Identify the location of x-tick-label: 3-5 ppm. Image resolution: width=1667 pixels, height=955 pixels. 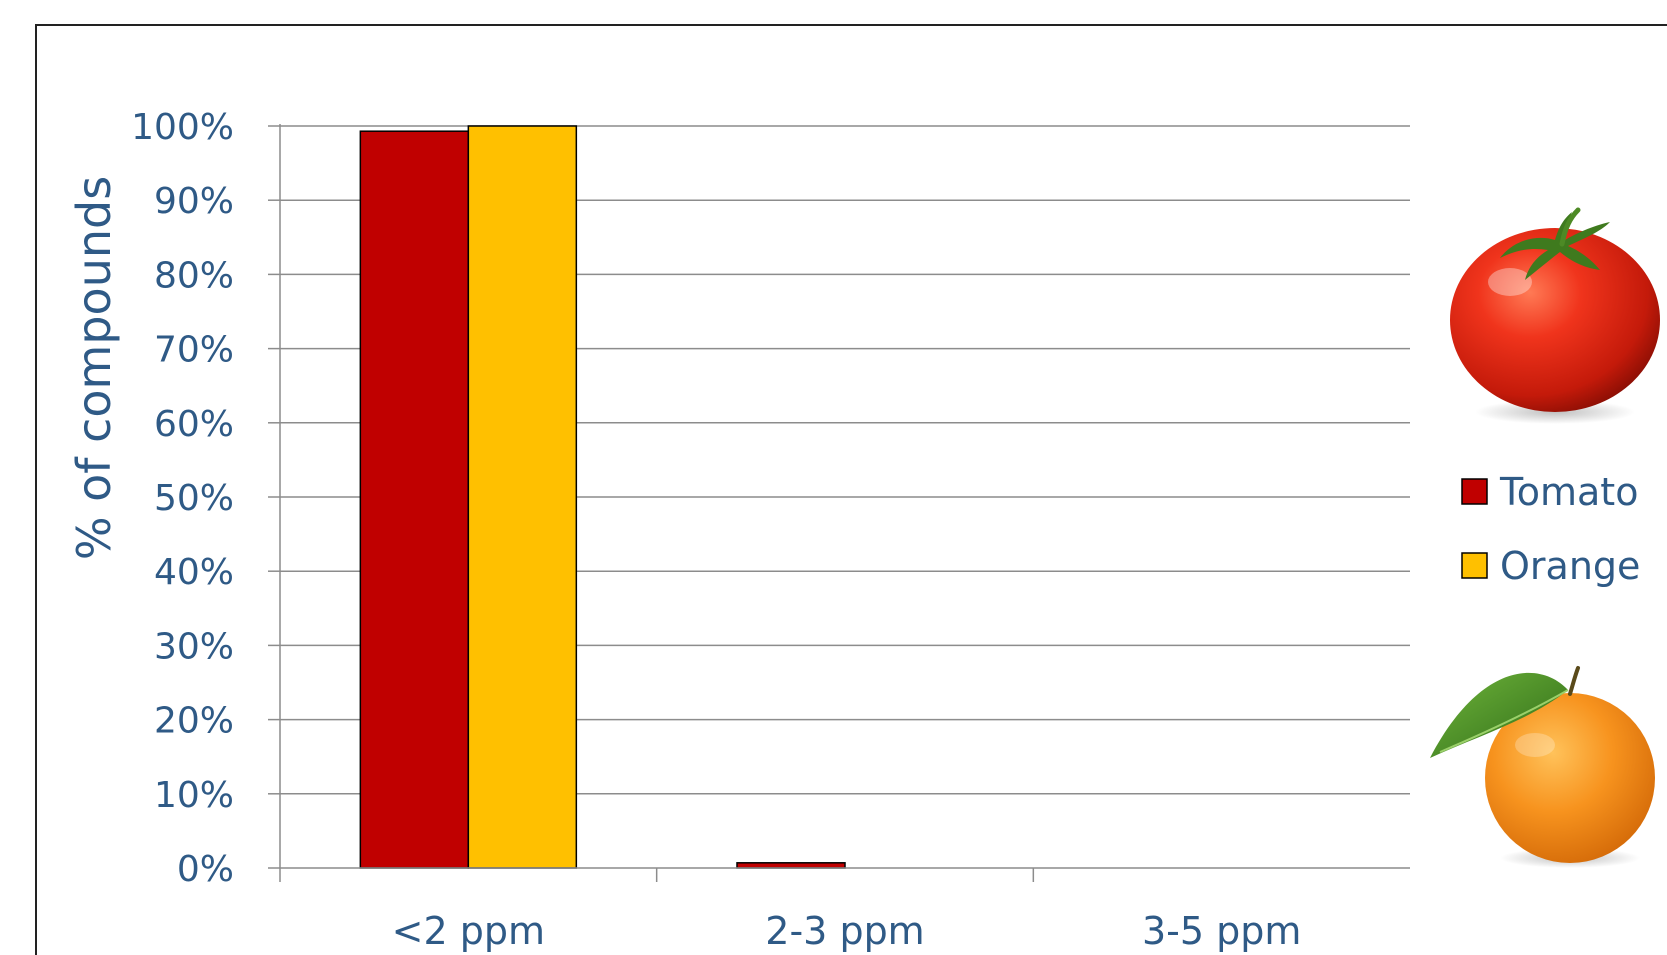
(1221, 931).